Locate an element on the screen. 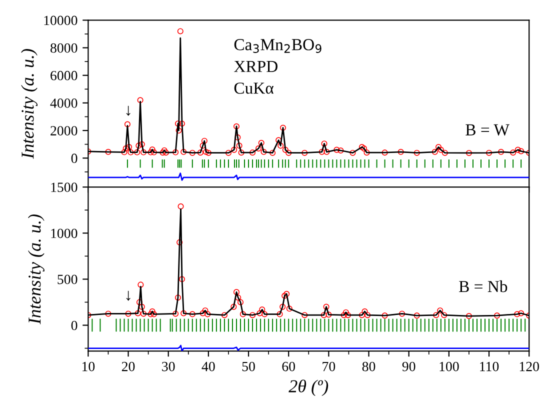  annotation: Ca$_{3}$Mn$_{2}$BO$_{9}$ is located at coordinates (278, 46).